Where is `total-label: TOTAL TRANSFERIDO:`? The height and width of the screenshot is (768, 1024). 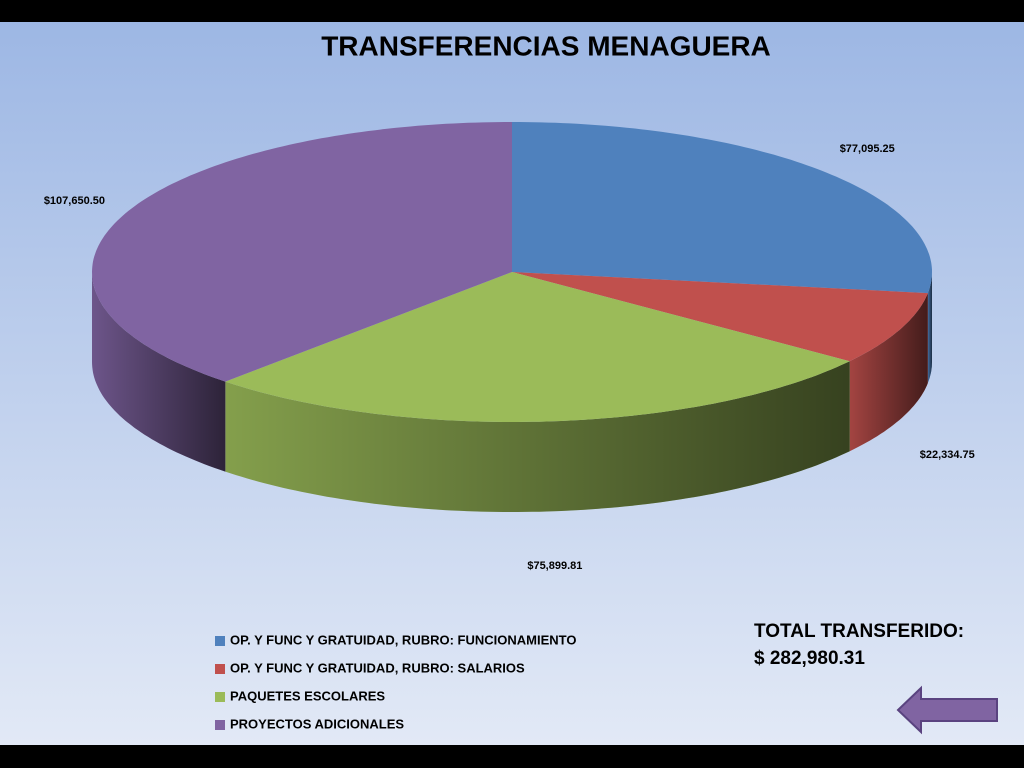 total-label: TOTAL TRANSFERIDO: is located at coordinates (859, 631).